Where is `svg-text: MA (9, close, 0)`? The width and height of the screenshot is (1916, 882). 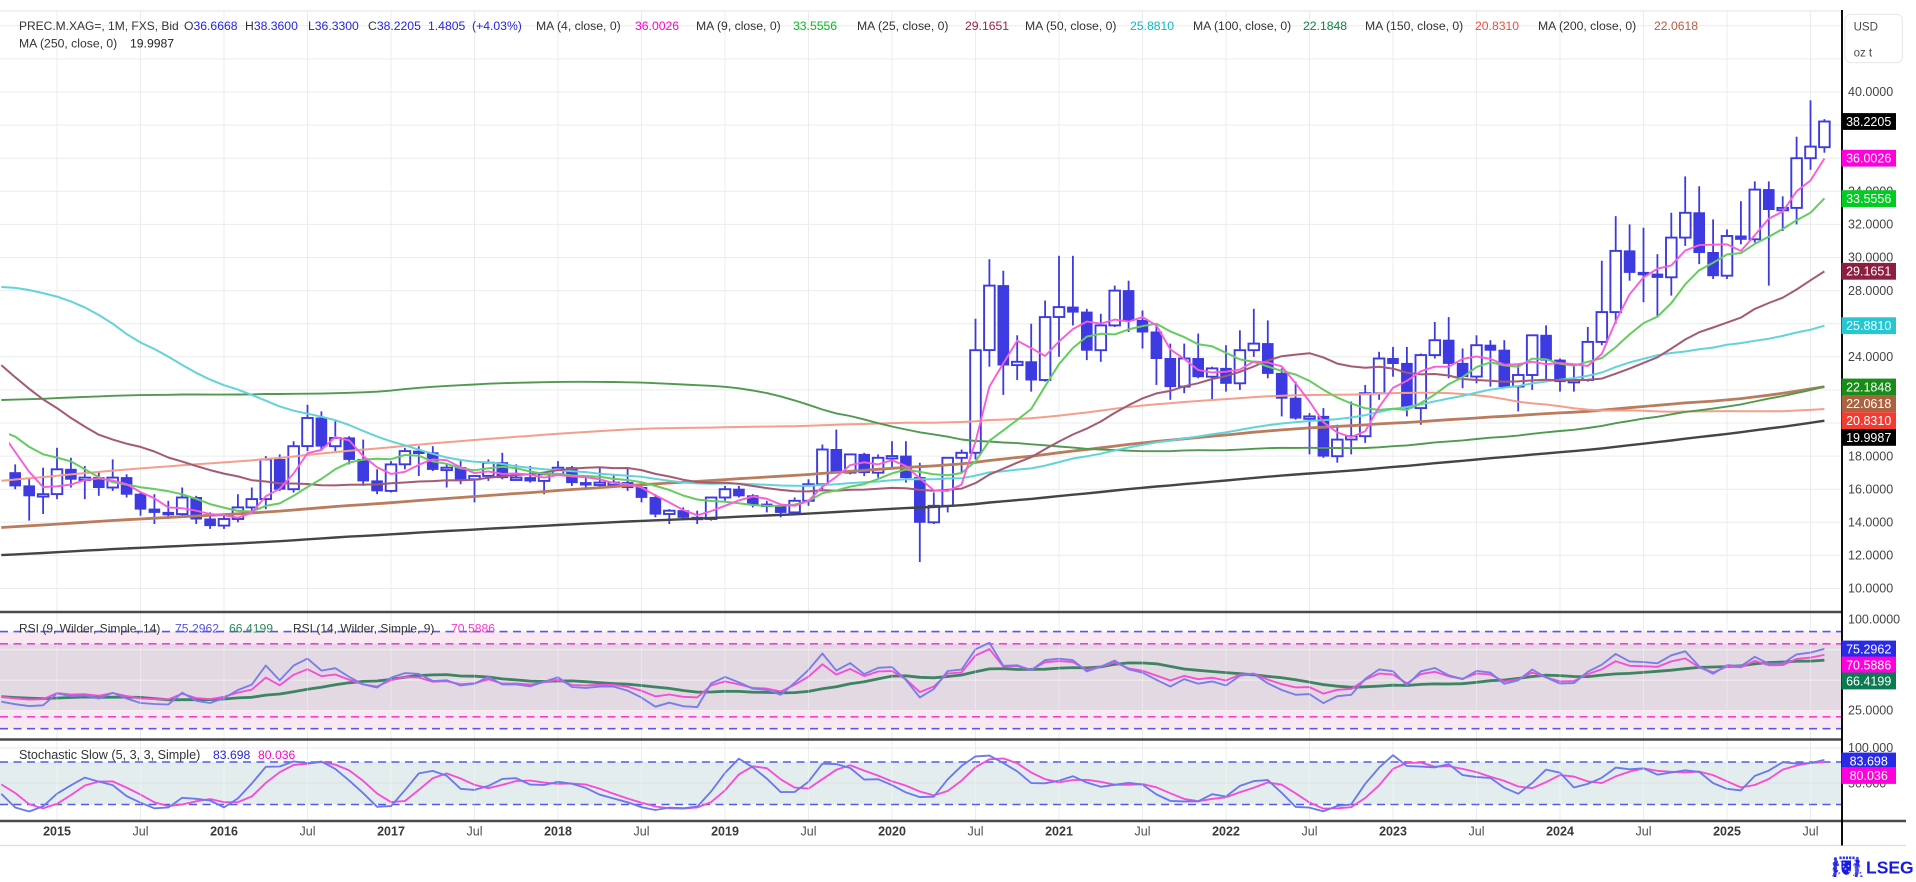 svg-text: MA (9, close, 0) is located at coordinates (738, 26).